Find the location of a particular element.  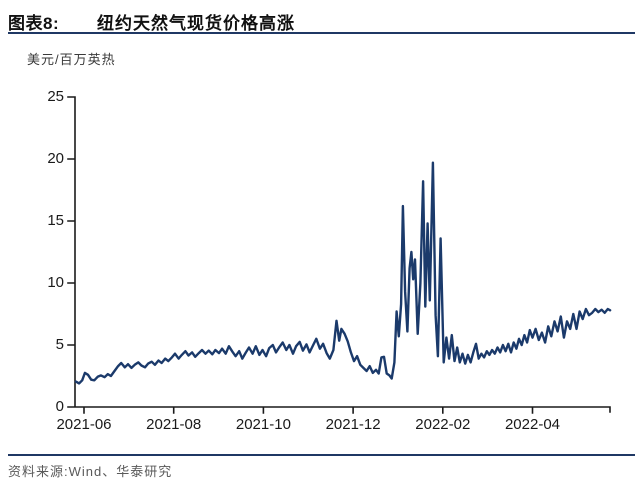

figure-number-label: 图表8: is located at coordinates (34, 23).